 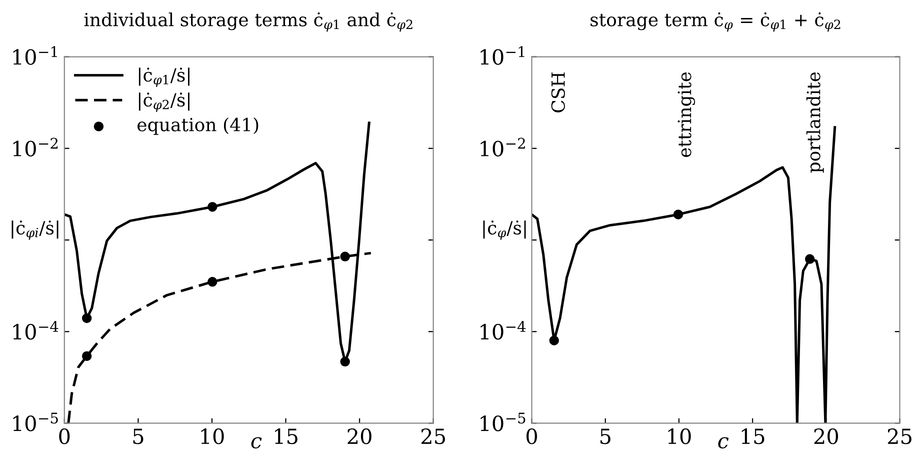 What do you see at coordinates (164, 102) in the screenshot?
I see `legend-label: |ċ$_{φ2}$/ṡ|` at bounding box center [164, 102].